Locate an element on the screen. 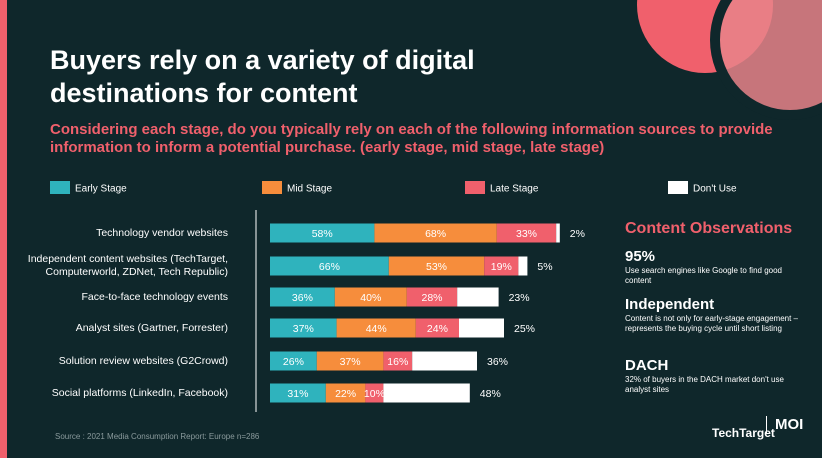 The image size is (822, 458). value-label: 26% is located at coordinates (293, 362).